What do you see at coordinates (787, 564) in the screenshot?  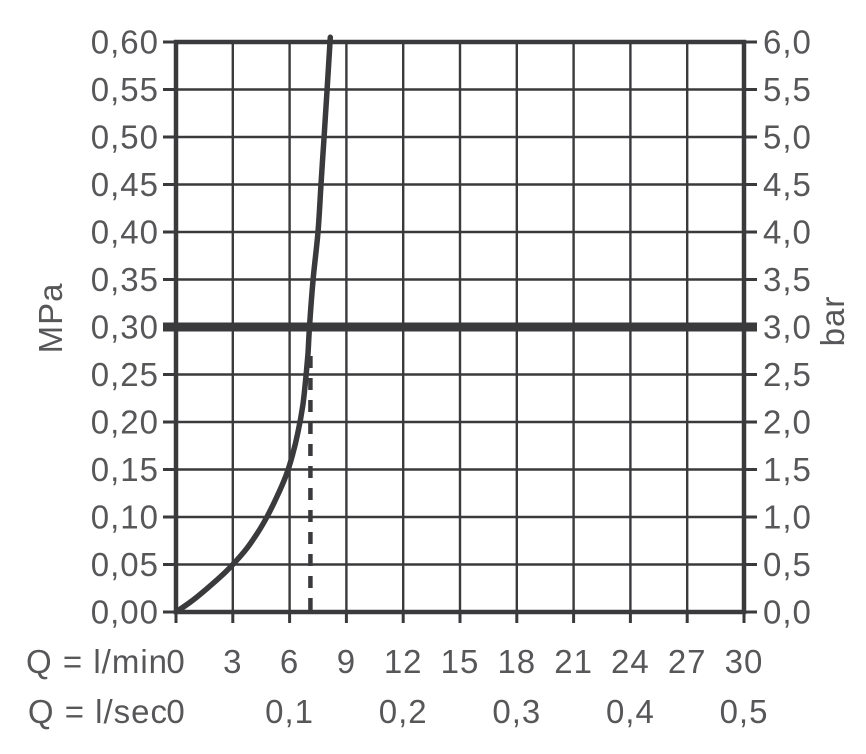 I see `y-right-tick-label: 0,5` at bounding box center [787, 564].